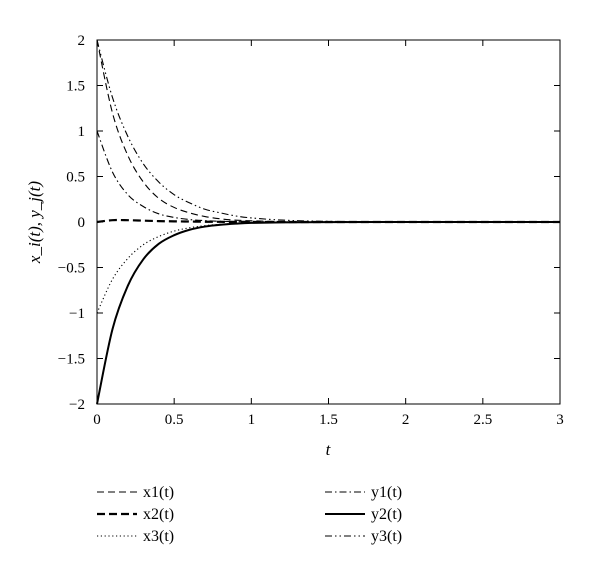 The image size is (600, 570). What do you see at coordinates (386, 492) in the screenshot?
I see `legend-label: y1(t)` at bounding box center [386, 492].